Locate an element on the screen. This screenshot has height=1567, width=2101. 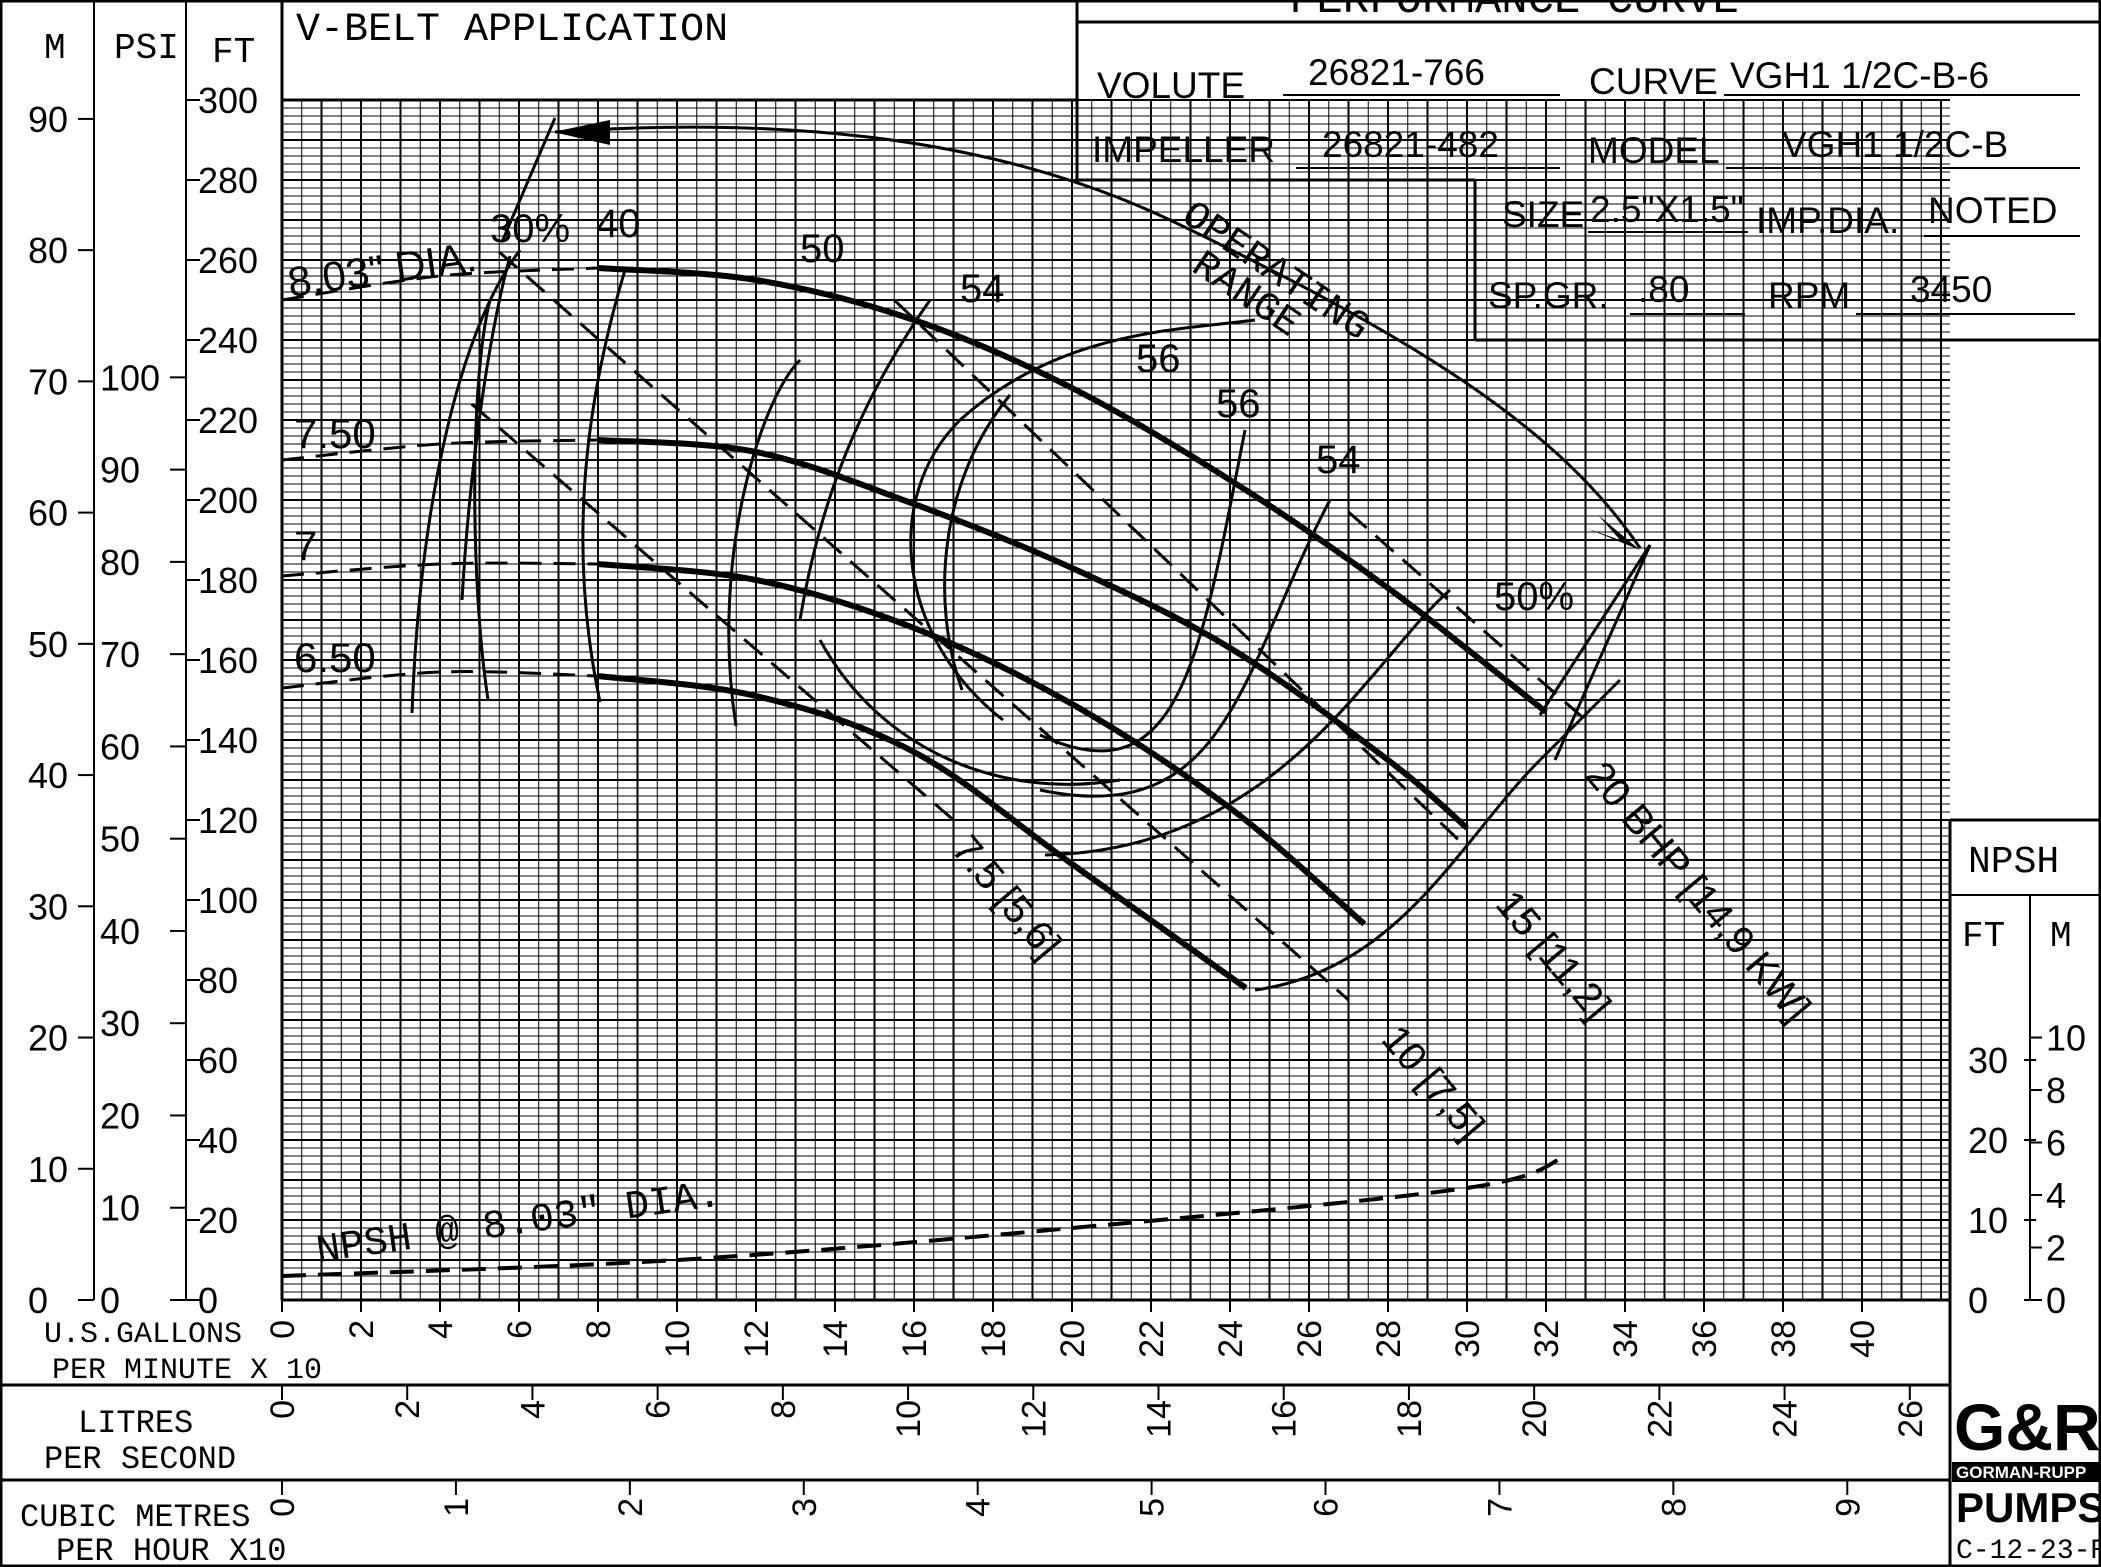
sp-gr-value: .80 is located at coordinates (1663, 289).